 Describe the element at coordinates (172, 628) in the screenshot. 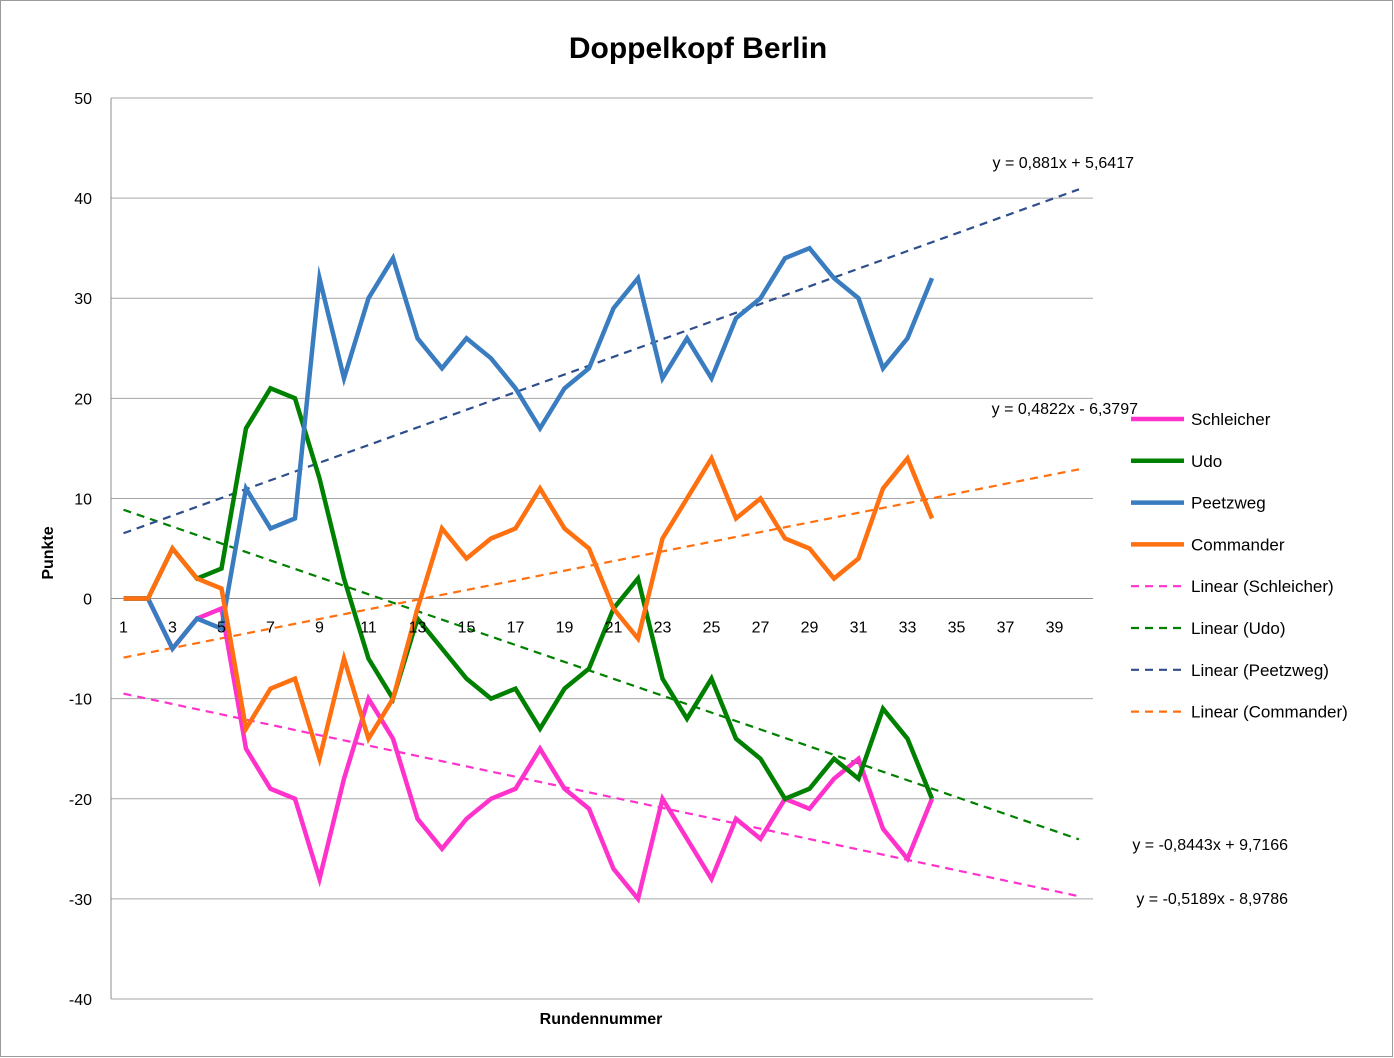

I see `x-tick-label: 3` at that location.